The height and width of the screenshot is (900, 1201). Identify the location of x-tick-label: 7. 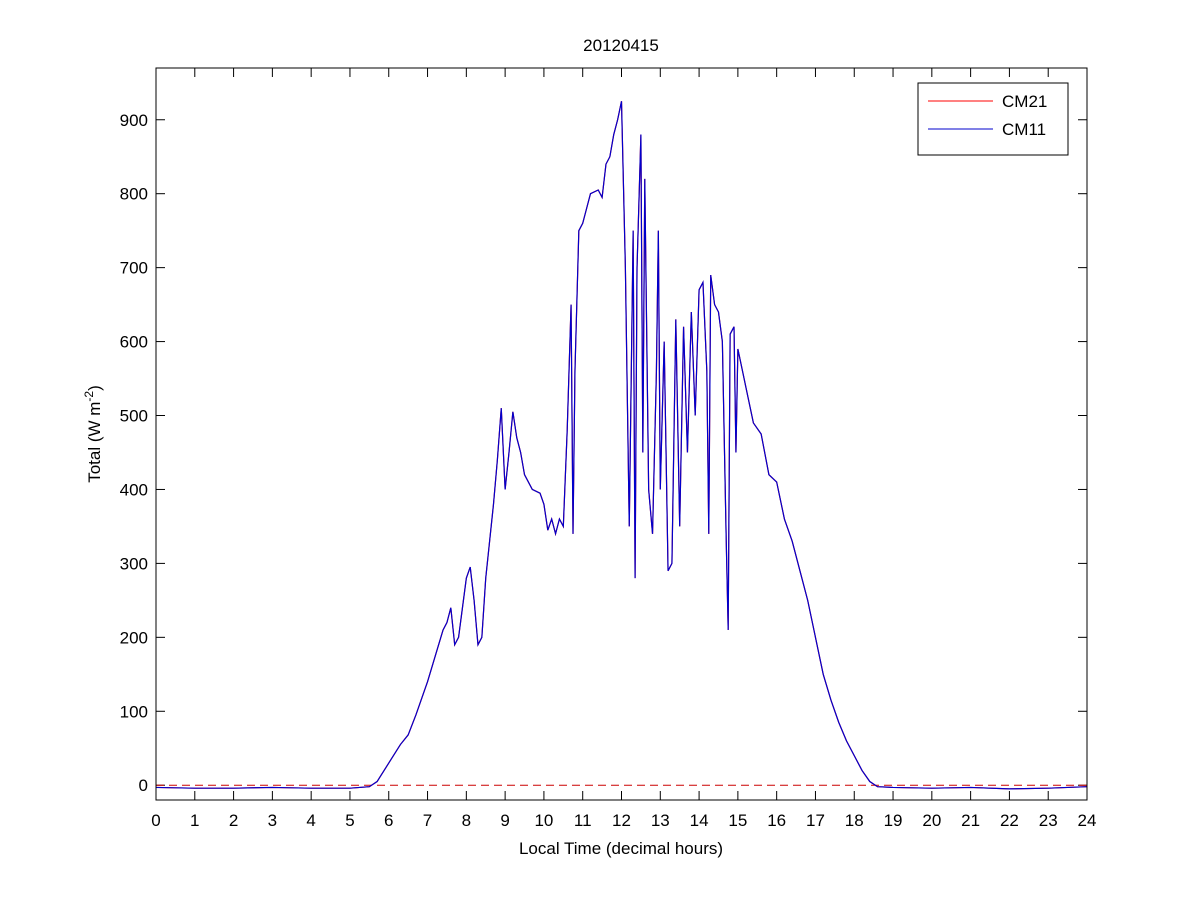
(427, 820).